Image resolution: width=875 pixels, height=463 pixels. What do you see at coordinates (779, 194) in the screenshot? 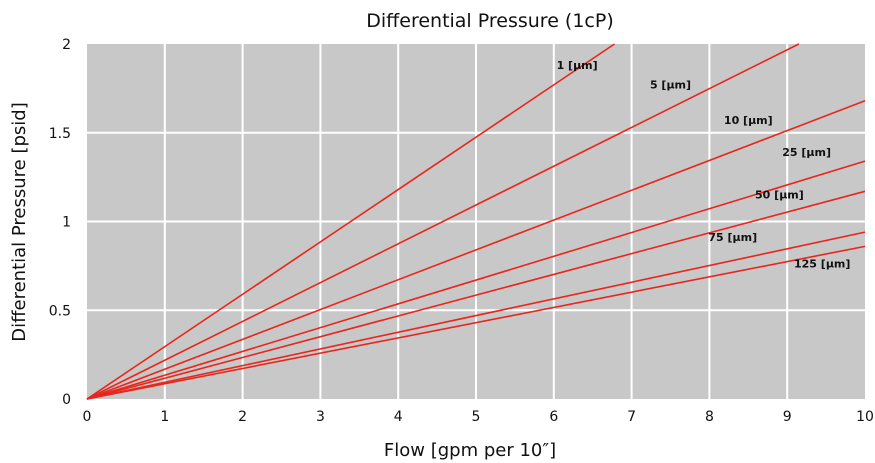
I see `series-label-4: 50 [µm]` at bounding box center [779, 194].